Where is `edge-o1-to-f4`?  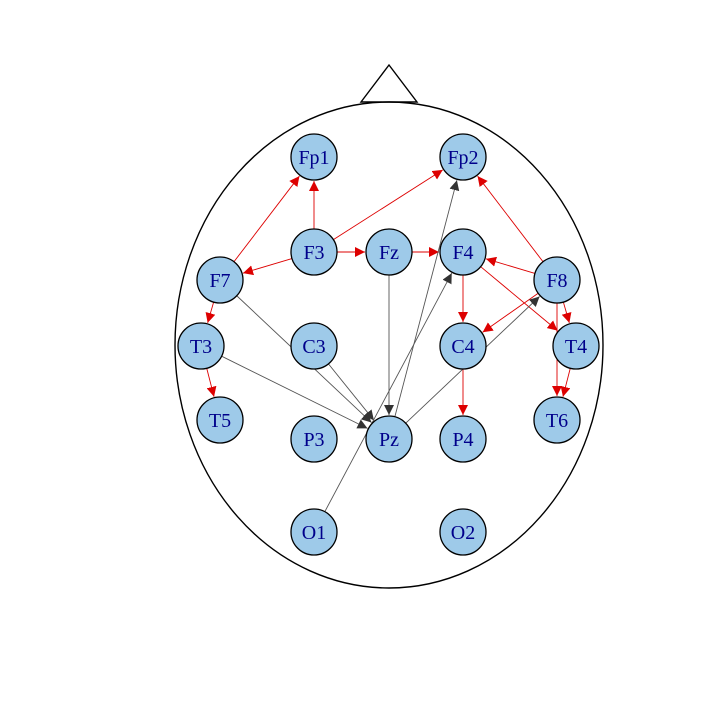
edge-o1-to-f4 is located at coordinates (388, 392).